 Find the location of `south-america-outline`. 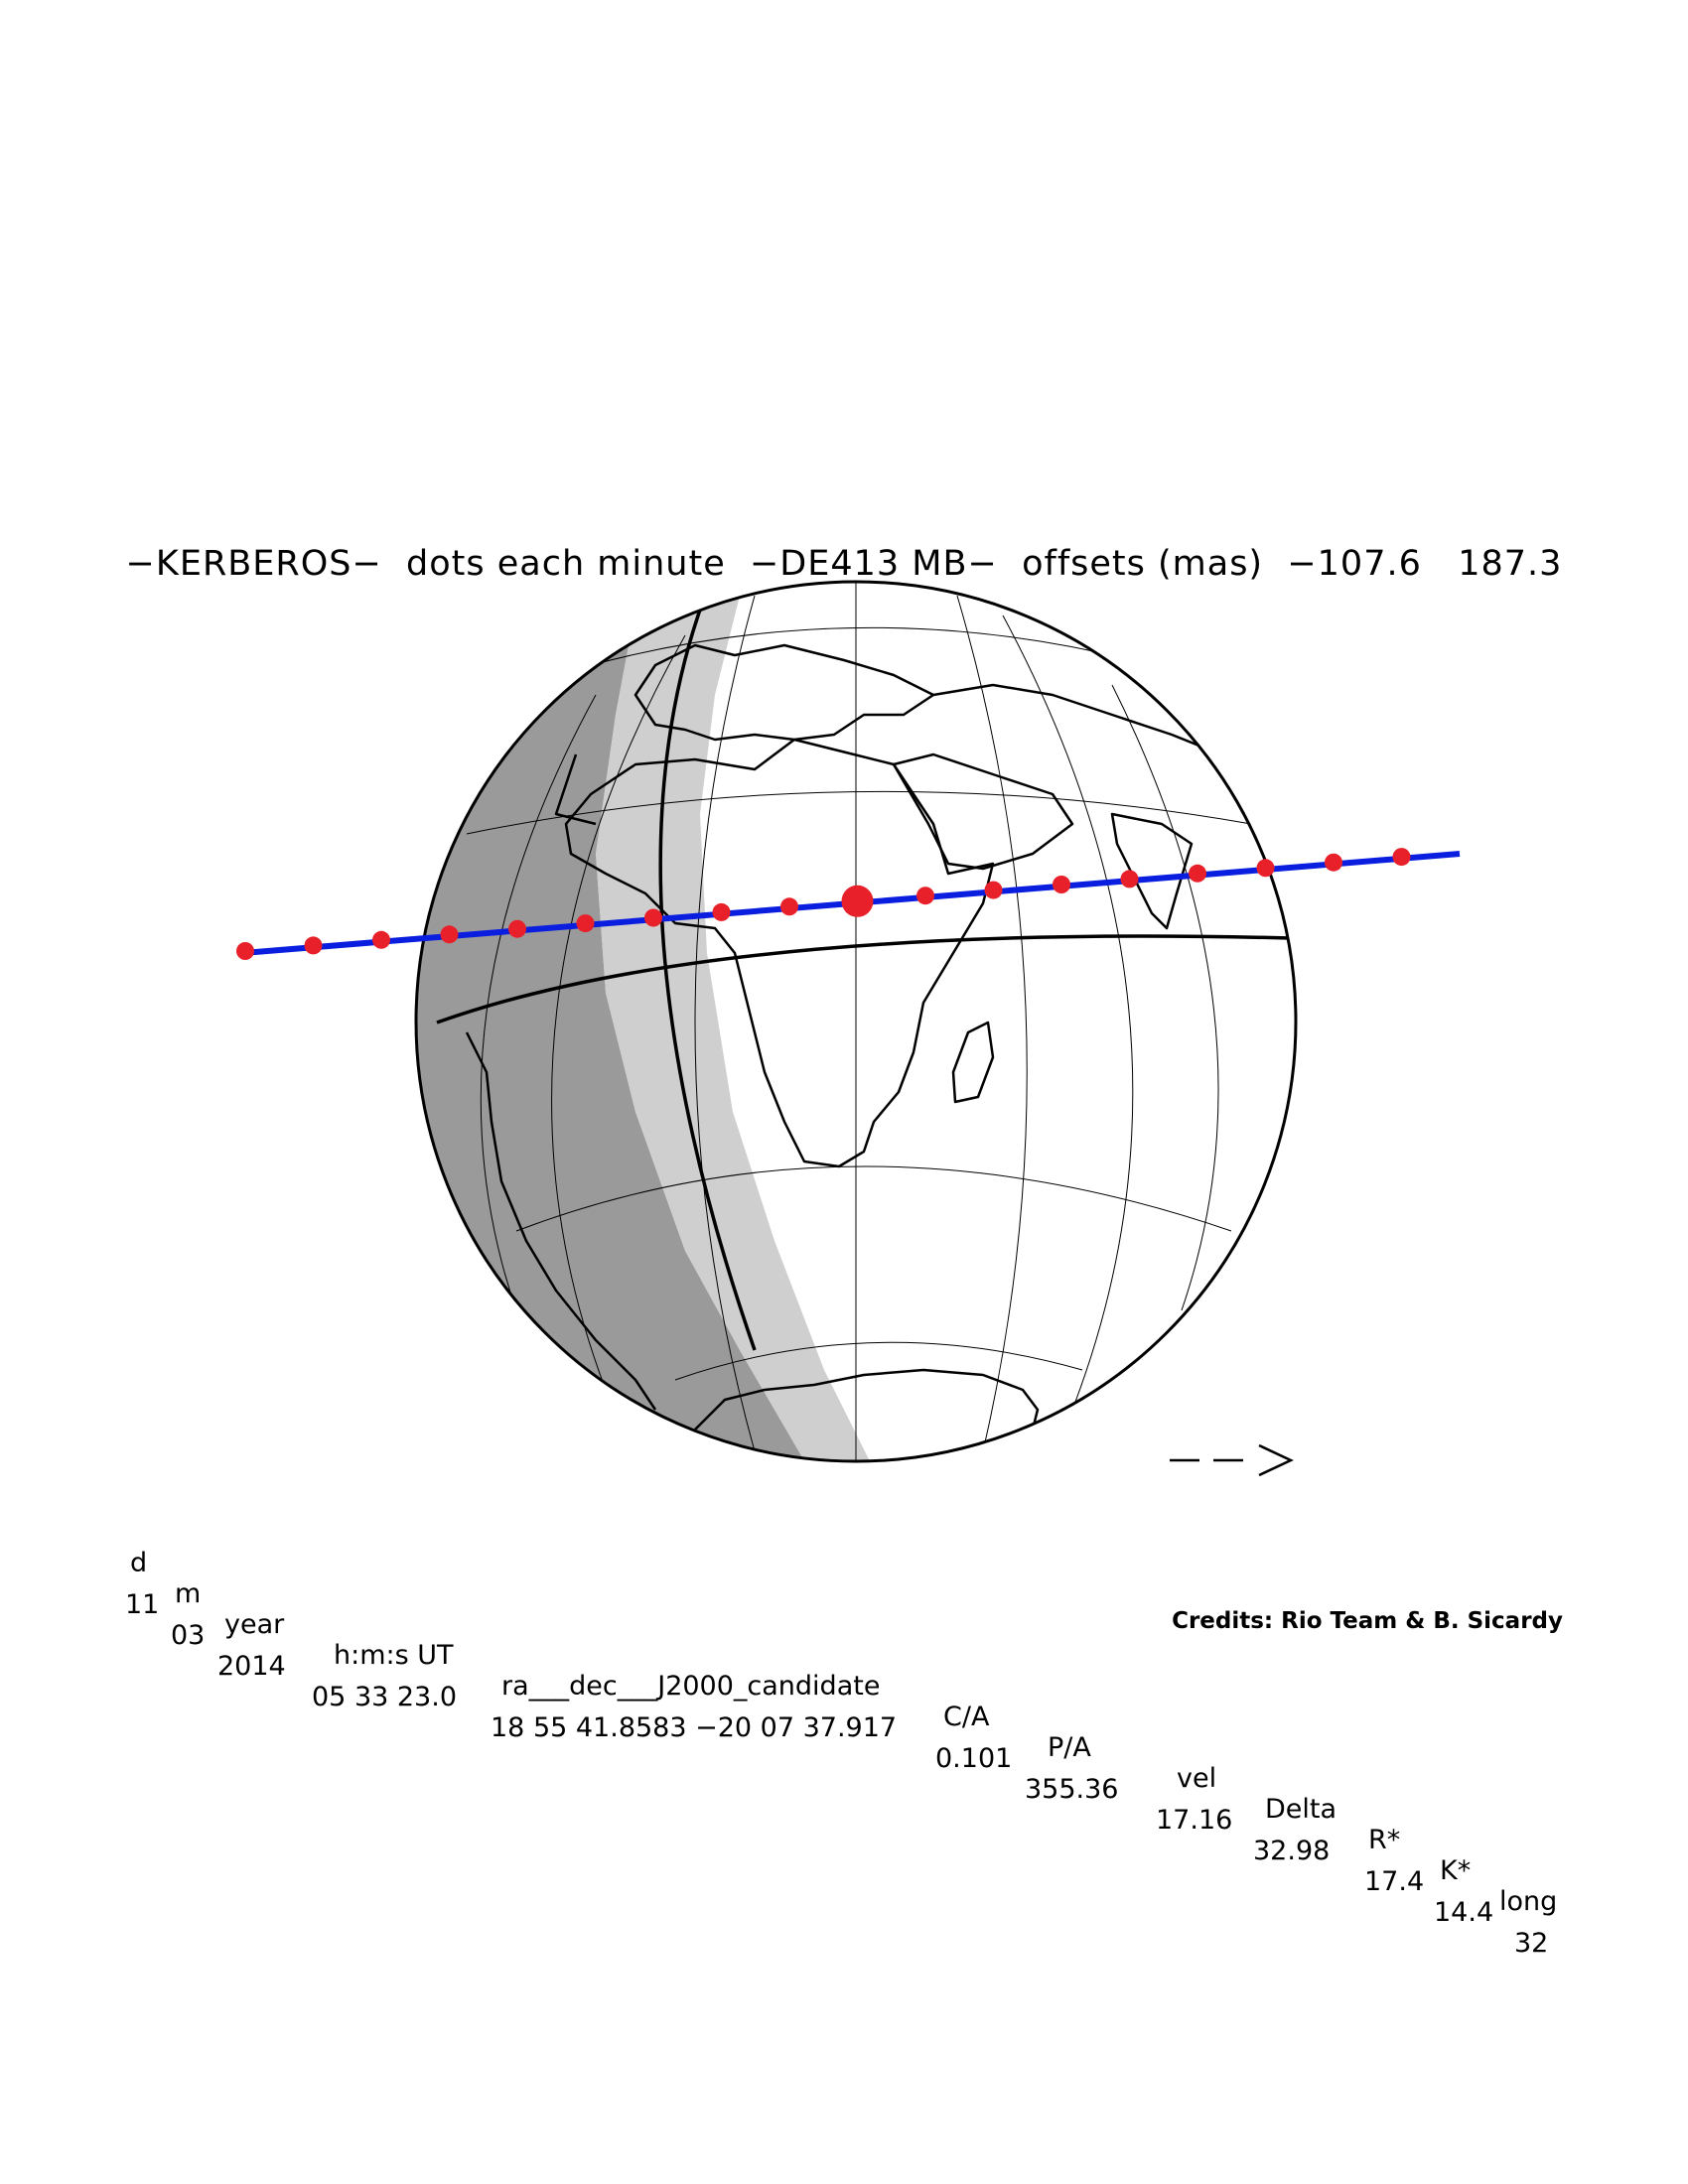

south-america-outline is located at coordinates (561, 1221).